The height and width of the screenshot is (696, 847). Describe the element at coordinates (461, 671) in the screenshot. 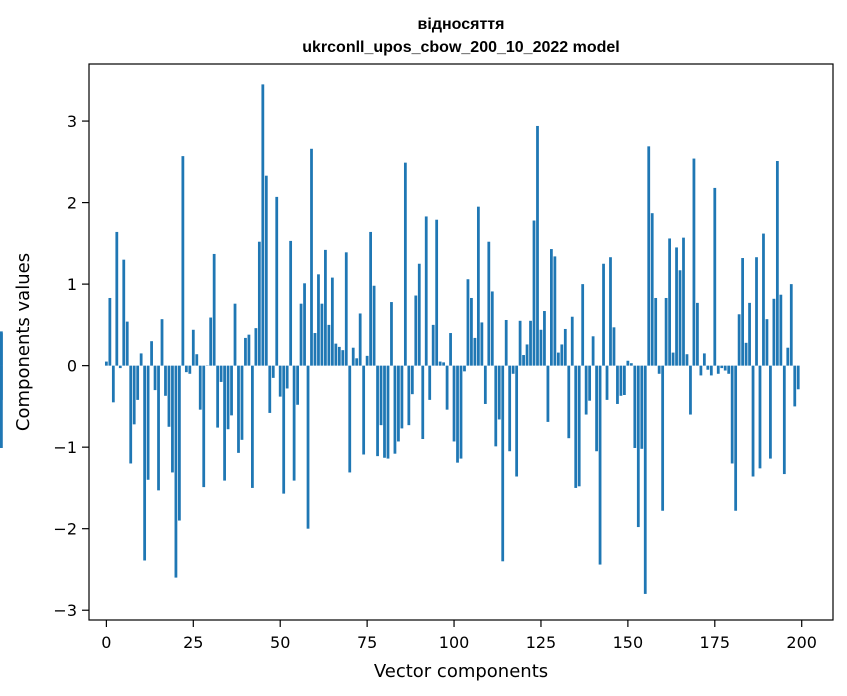

I see `x-axis-label: Vector components` at that location.